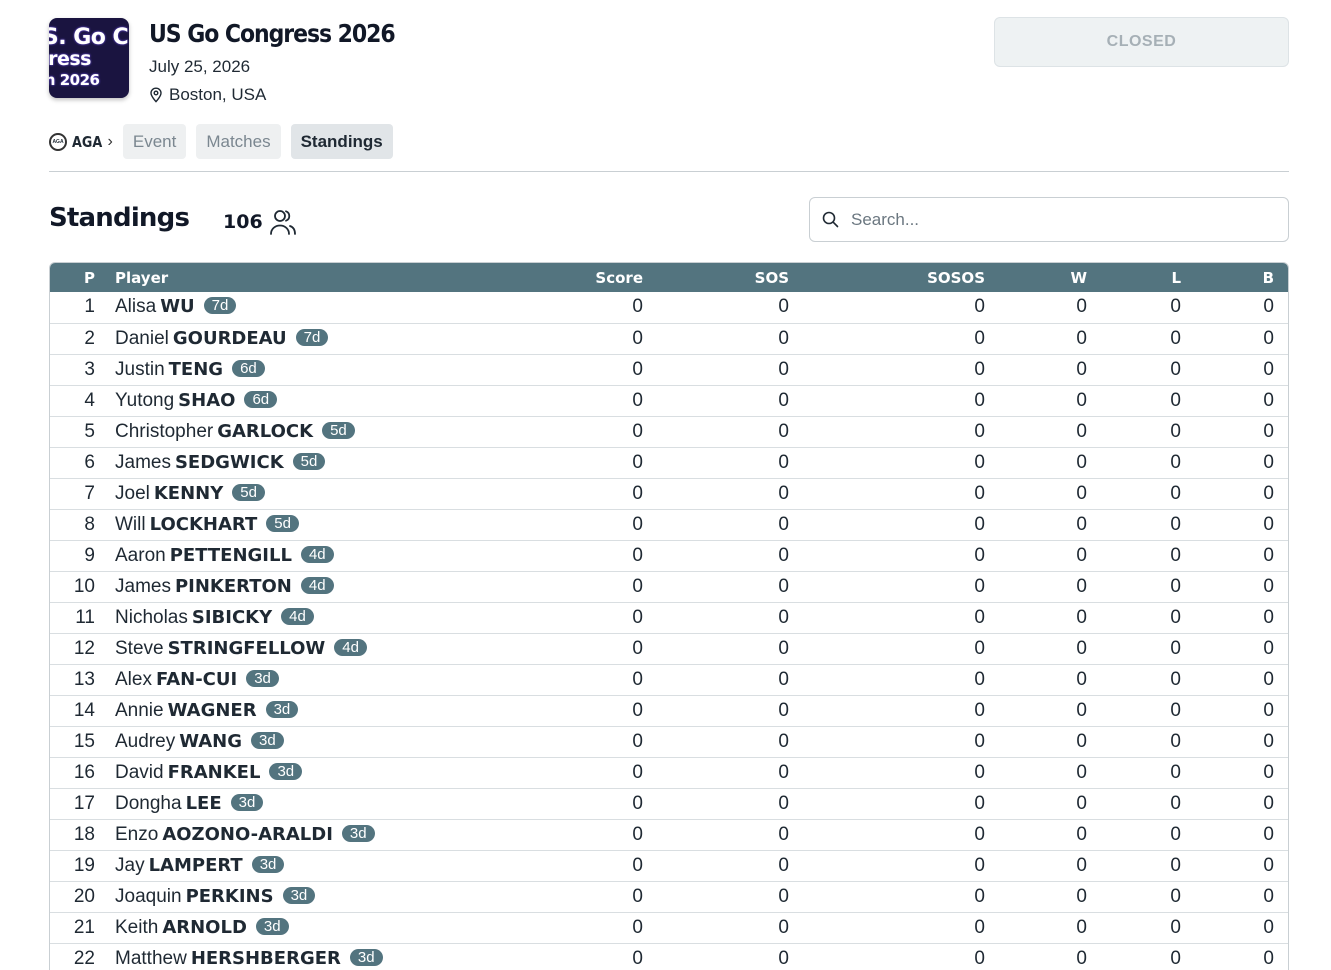  I want to click on table-row: 15 Audrey WANG 3d 0 0 0 0 0 0, so click(669, 741).